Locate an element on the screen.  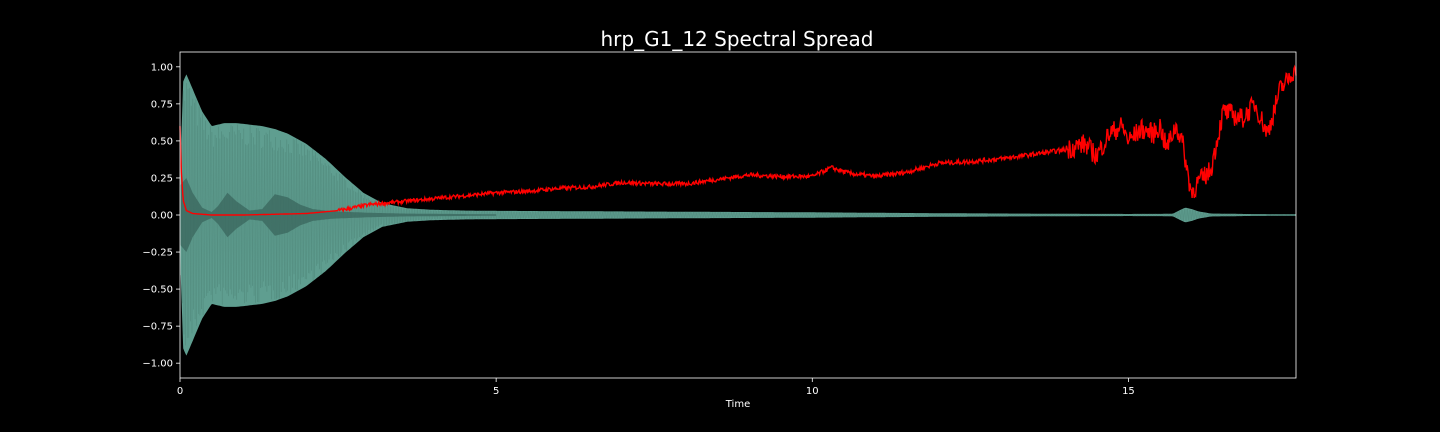
y-tick-label: 0.25 is located at coordinates (162, 178).